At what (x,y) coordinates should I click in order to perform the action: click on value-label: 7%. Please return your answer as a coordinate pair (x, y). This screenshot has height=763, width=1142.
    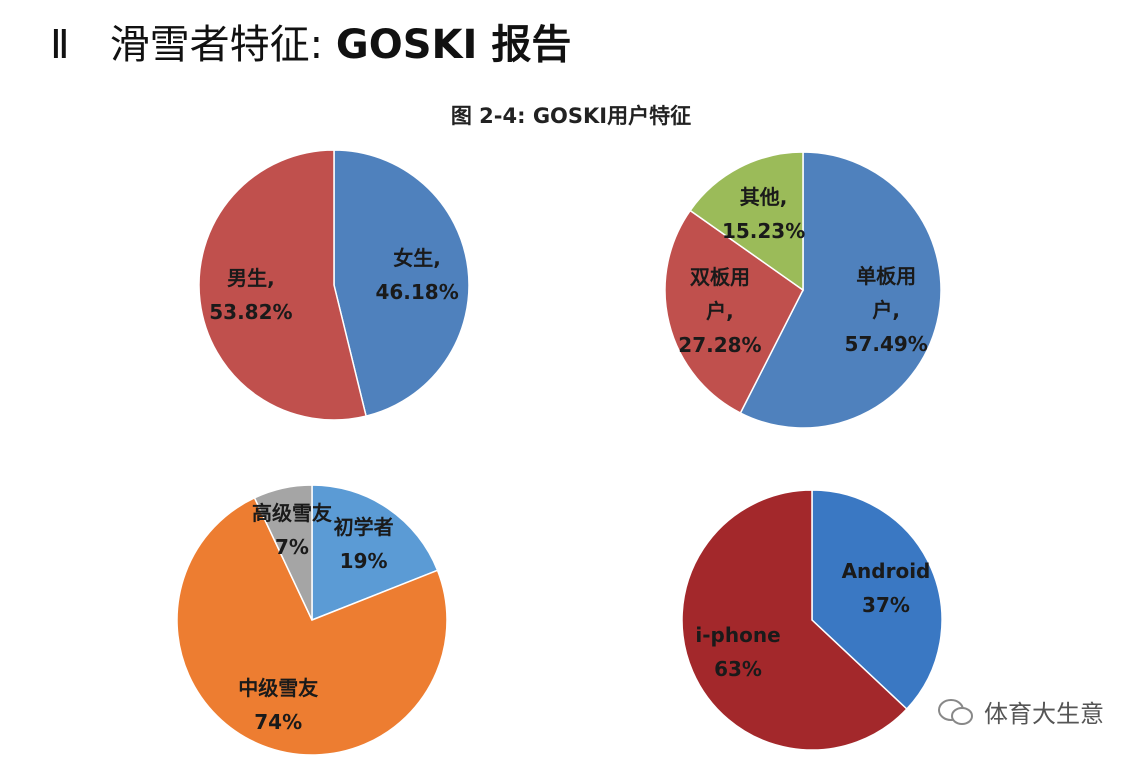
    Looking at the image, I should click on (291, 547).